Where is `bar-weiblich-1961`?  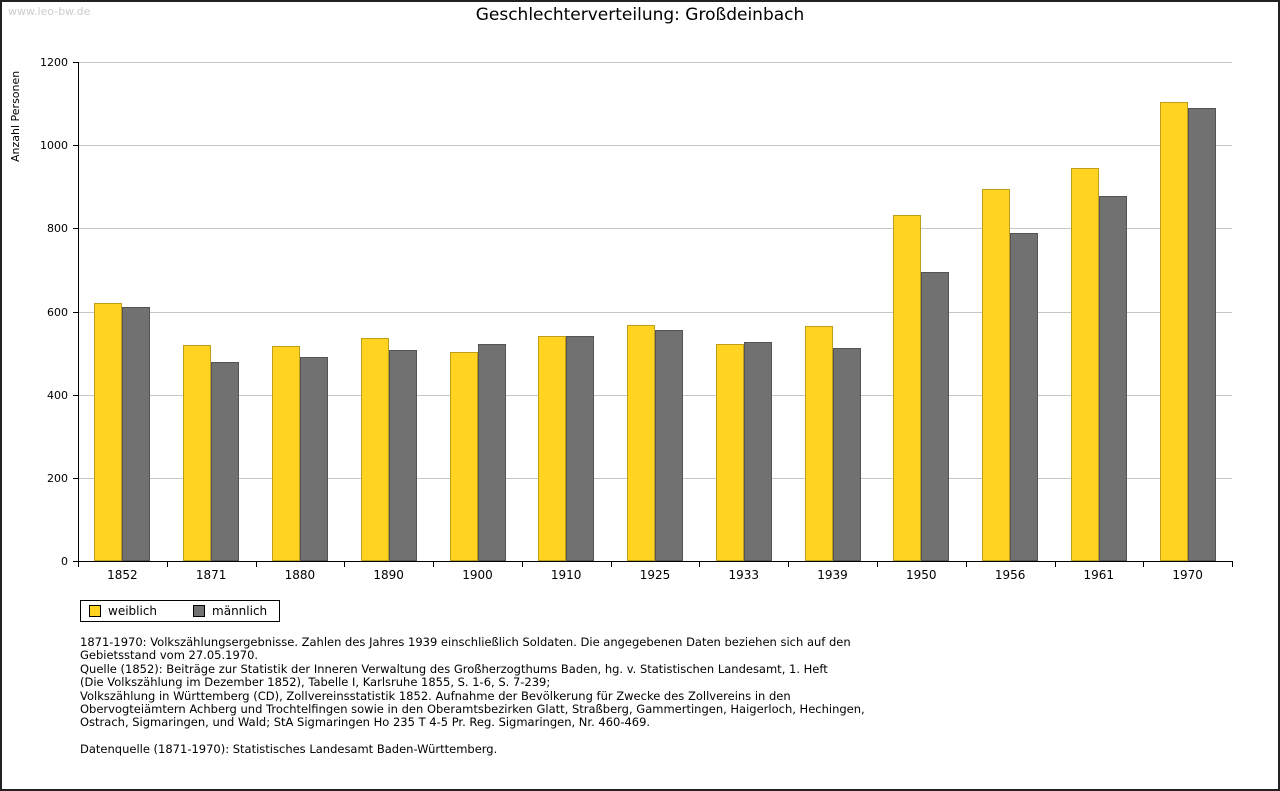 bar-weiblich-1961 is located at coordinates (1084, 364).